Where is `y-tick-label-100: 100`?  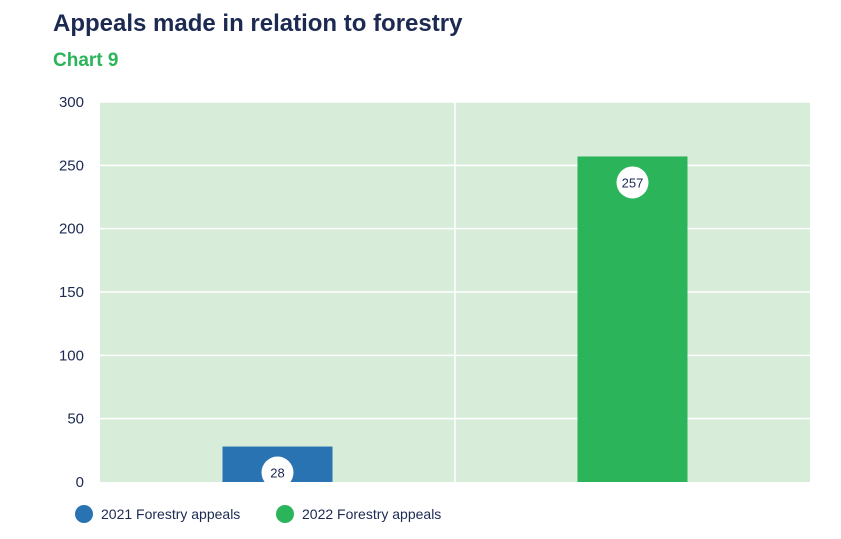 y-tick-label-100: 100 is located at coordinates (71, 355).